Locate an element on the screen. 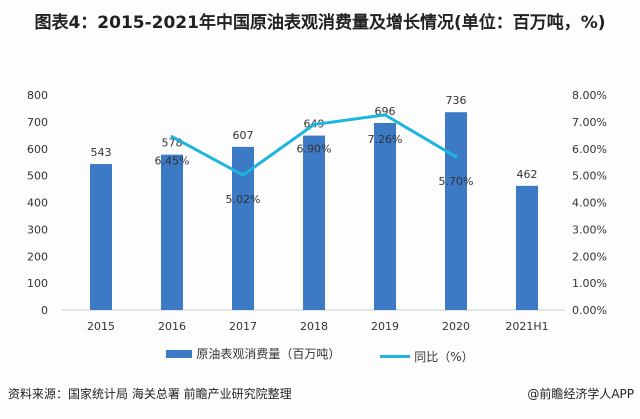  y-right-tick-label: 5.00% is located at coordinates (589, 176).